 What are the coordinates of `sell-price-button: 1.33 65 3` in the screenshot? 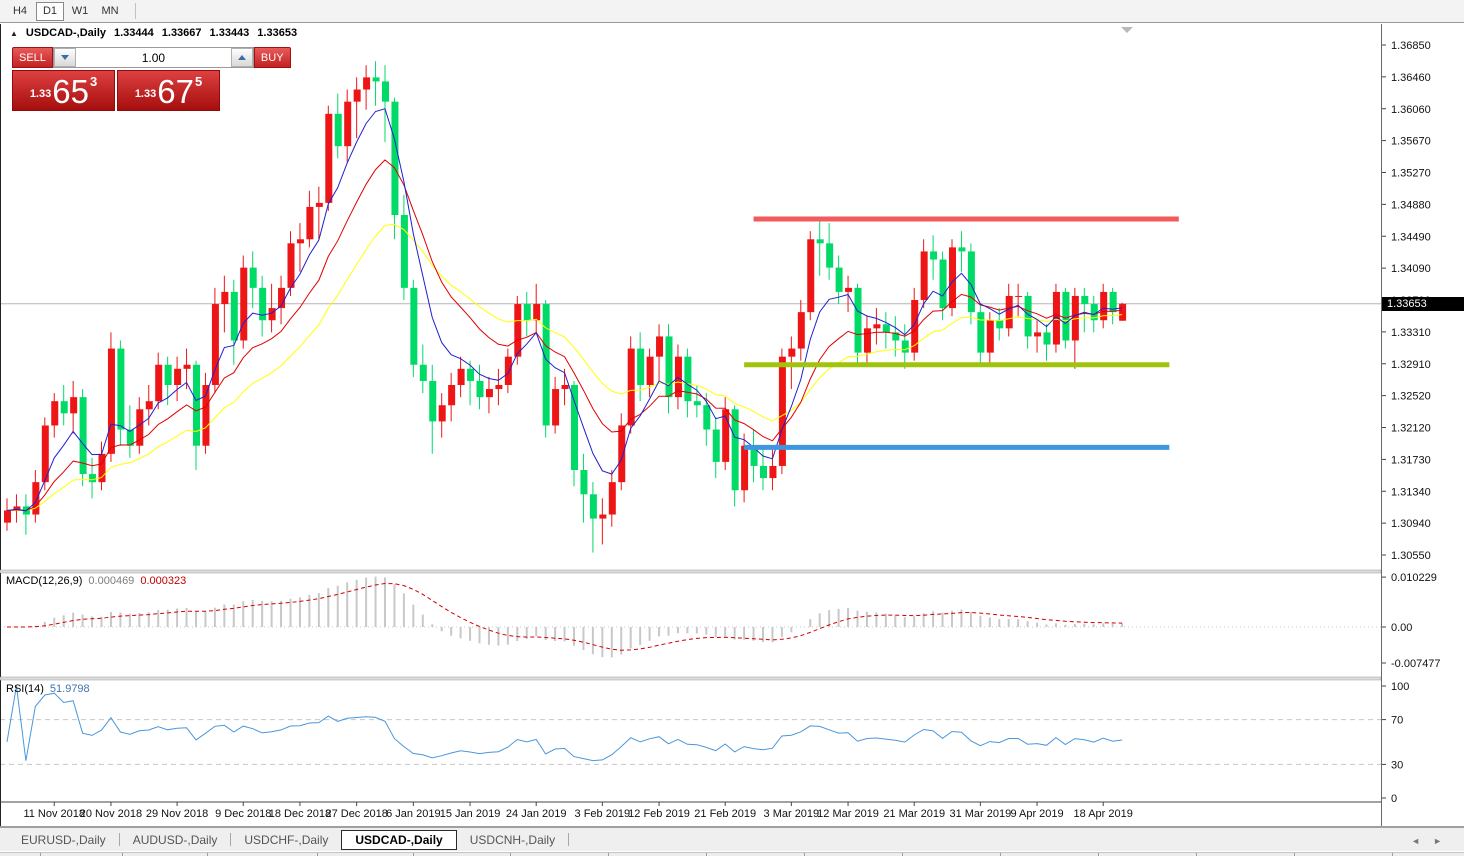 It's located at (63, 90).